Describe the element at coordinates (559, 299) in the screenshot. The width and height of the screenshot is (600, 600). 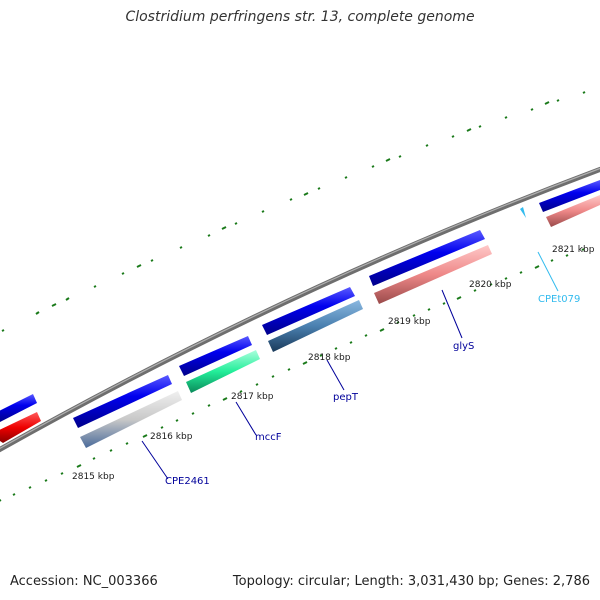
I see `gene-label: CPEt079` at that location.